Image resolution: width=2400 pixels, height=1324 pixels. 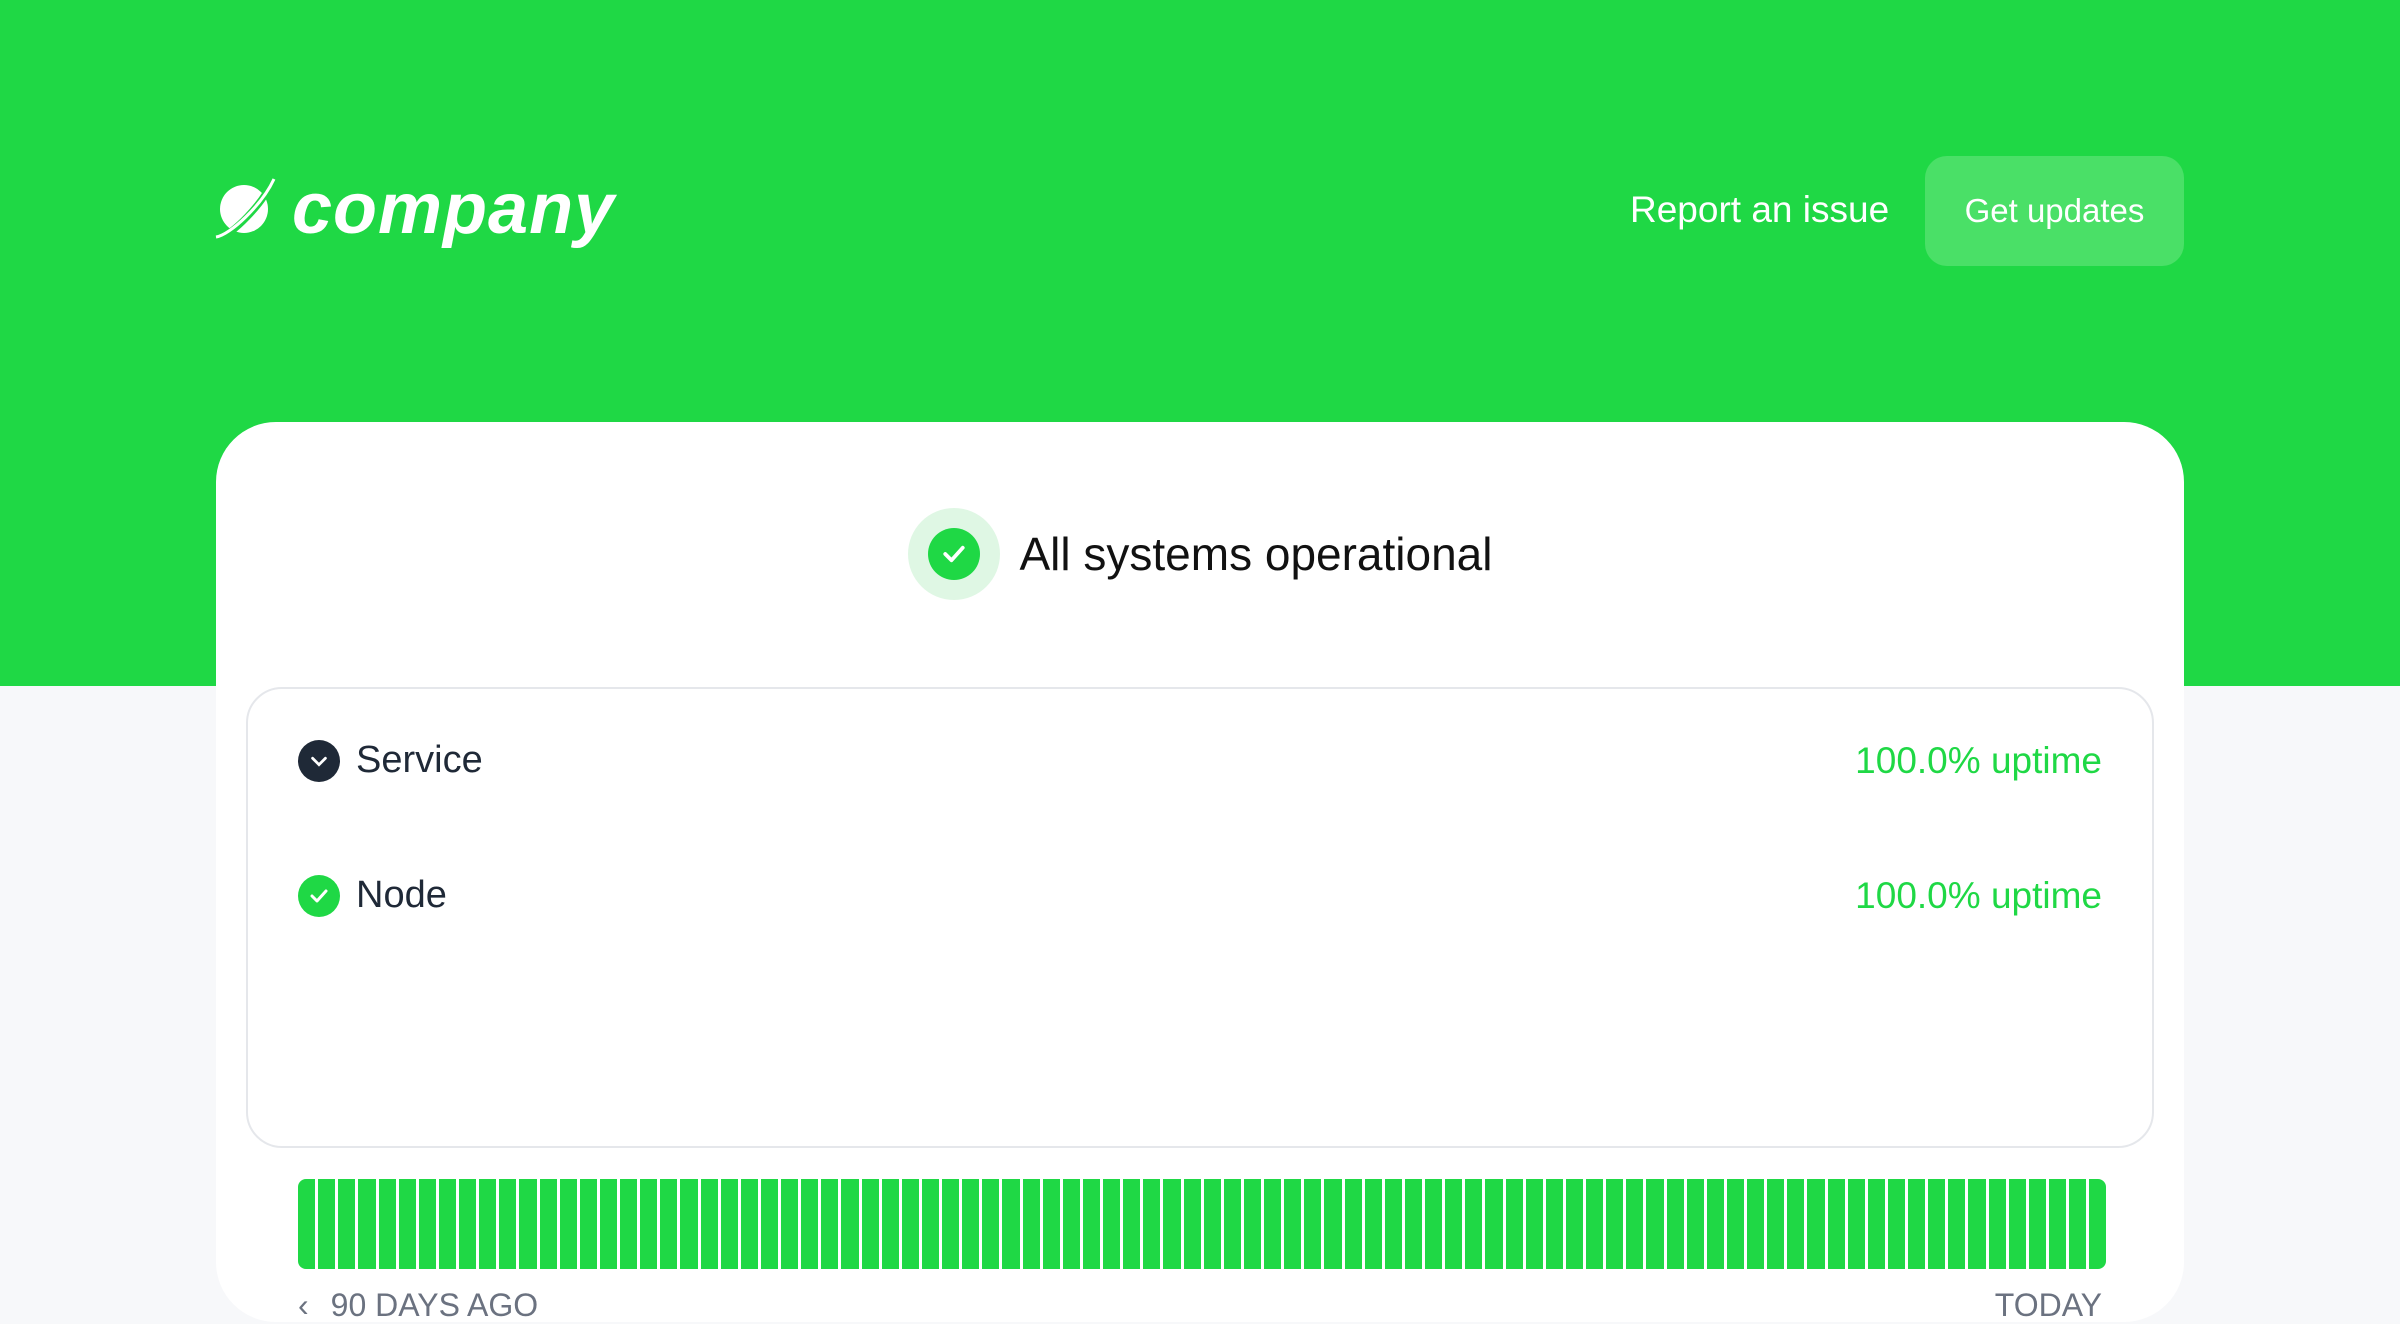 I want to click on chevron-left-icon: ‹, so click(x=303, y=1305).